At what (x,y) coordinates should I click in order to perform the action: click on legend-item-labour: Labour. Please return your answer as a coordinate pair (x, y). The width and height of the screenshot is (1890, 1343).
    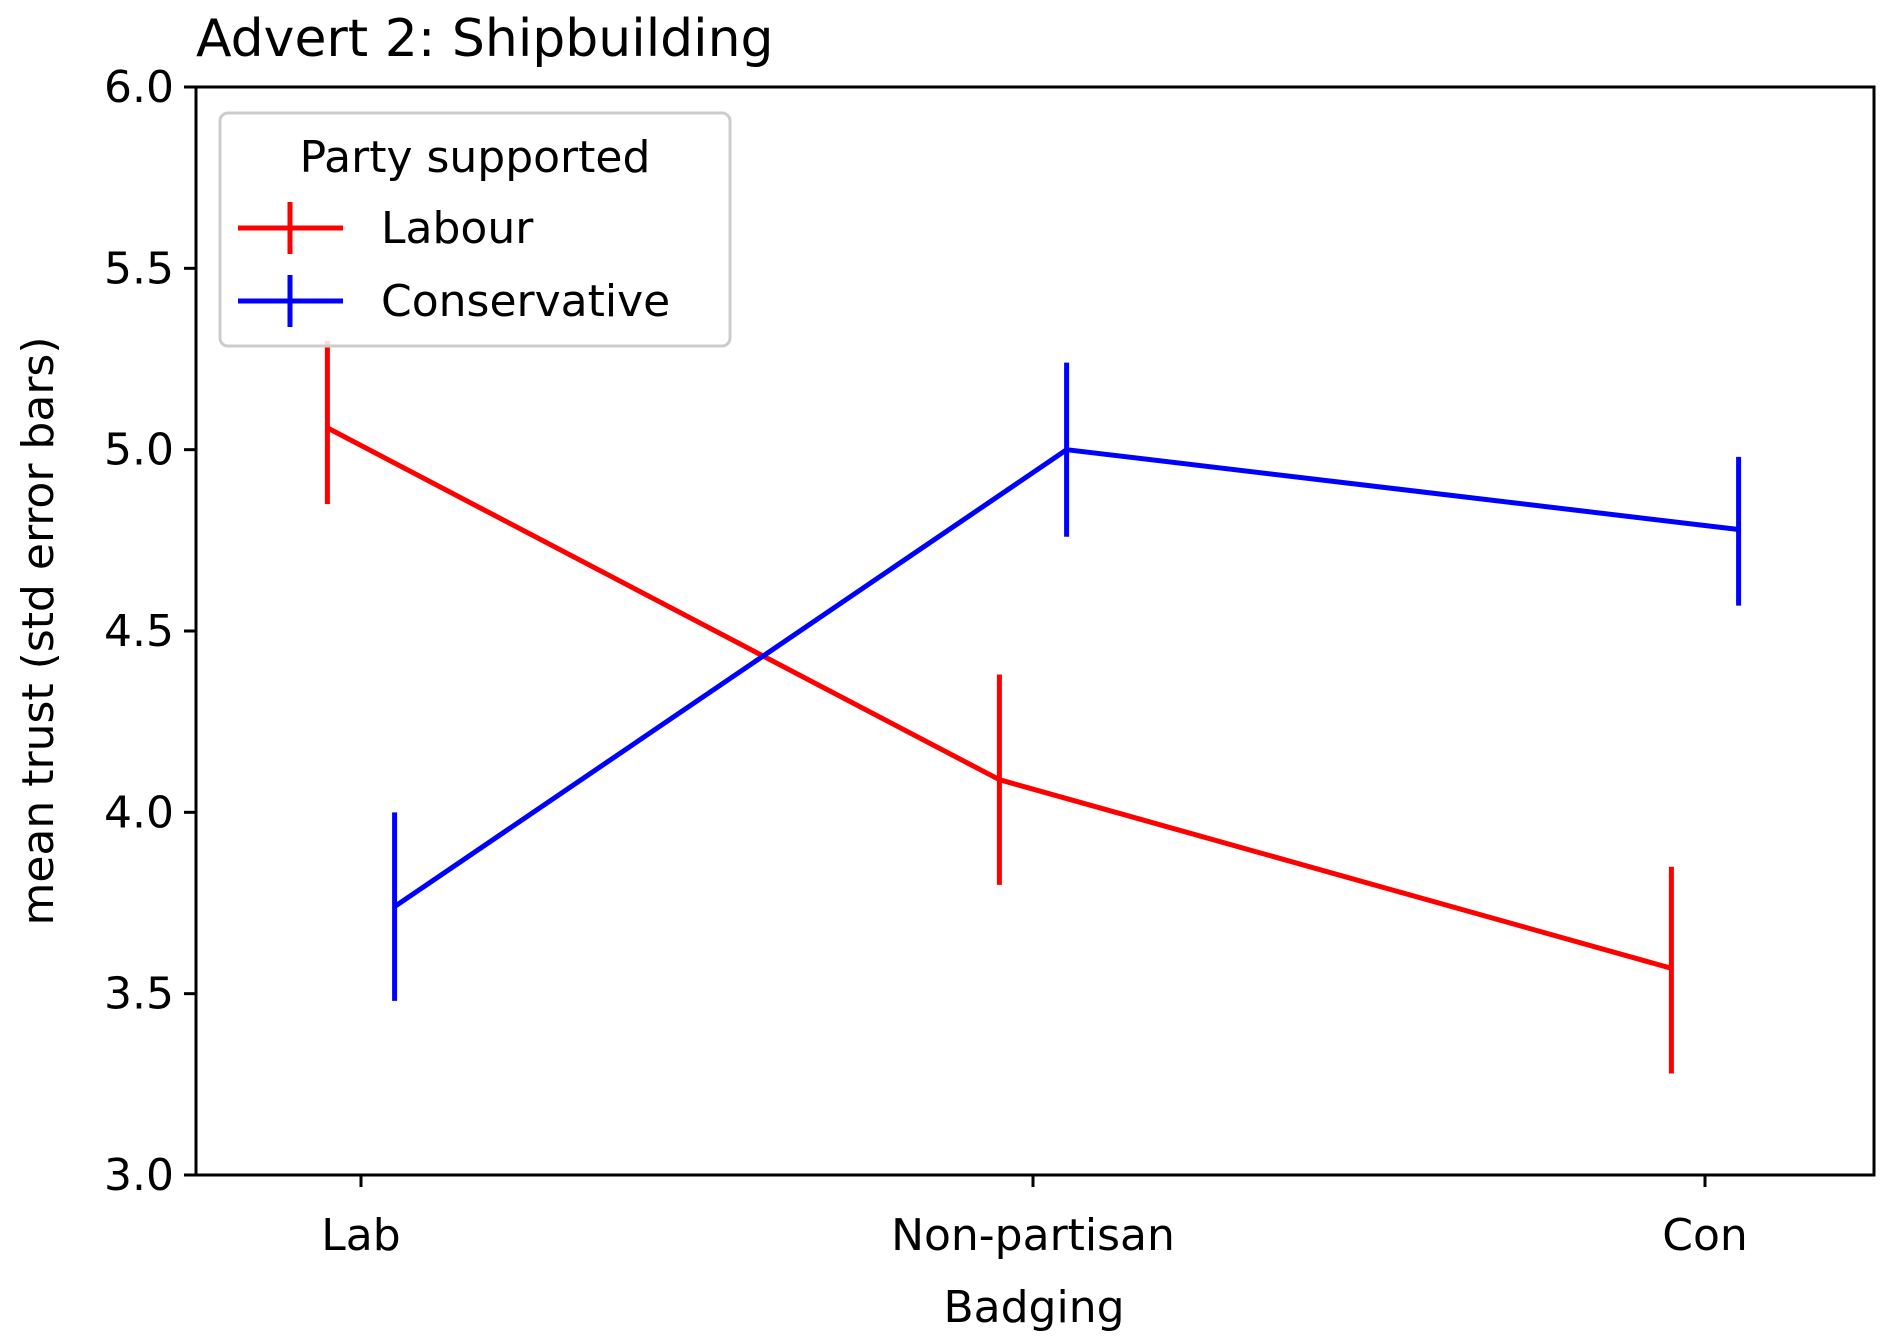
    Looking at the image, I should click on (386, 228).